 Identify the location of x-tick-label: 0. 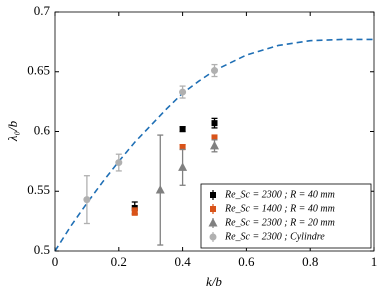
(55, 261).